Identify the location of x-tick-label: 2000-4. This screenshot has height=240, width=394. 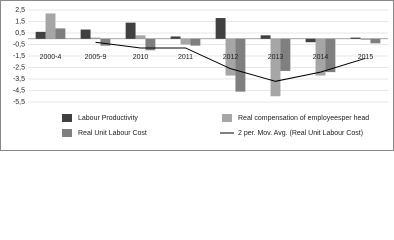
(51, 57).